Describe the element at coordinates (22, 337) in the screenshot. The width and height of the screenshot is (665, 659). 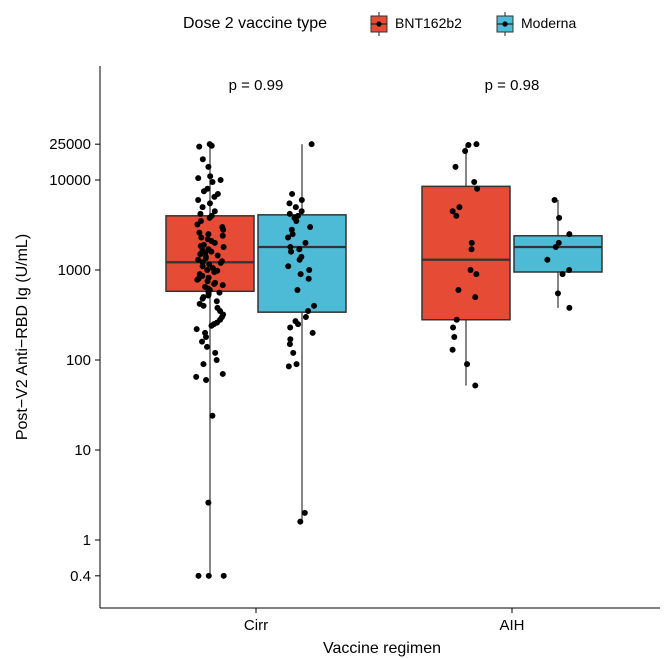
I see `y-axis-title: Post−V2 Anti−RBD Ig (U/mL)` at that location.